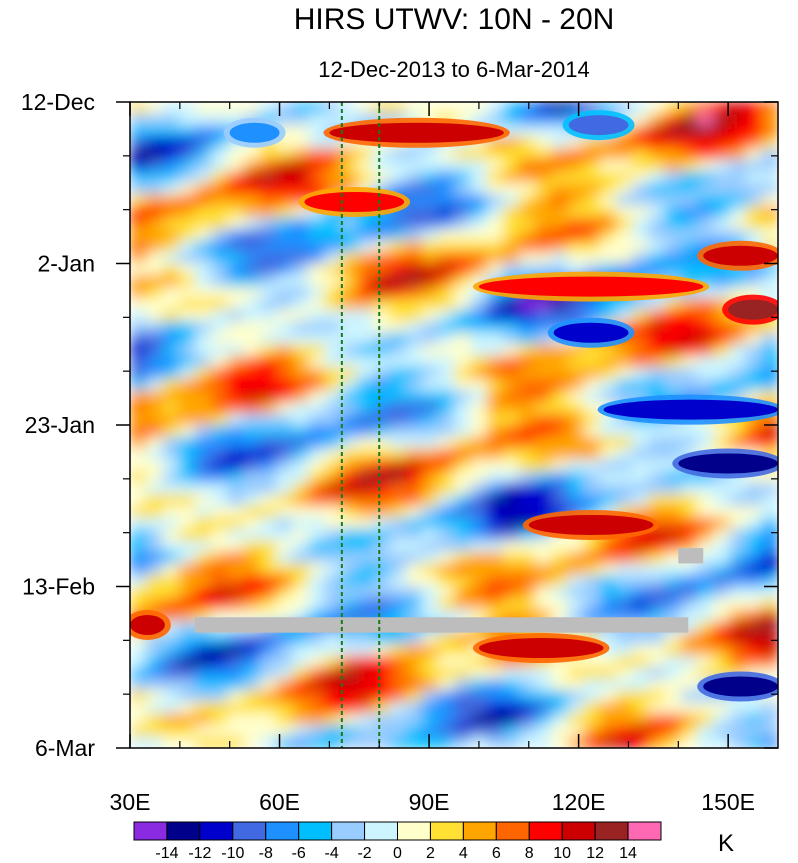 Image resolution: width=798 pixels, height=863 pixels. What do you see at coordinates (453, 69) in the screenshot?
I see `chart-subtitle: 12-Dec-2013 to 6-Mar-2014` at bounding box center [453, 69].